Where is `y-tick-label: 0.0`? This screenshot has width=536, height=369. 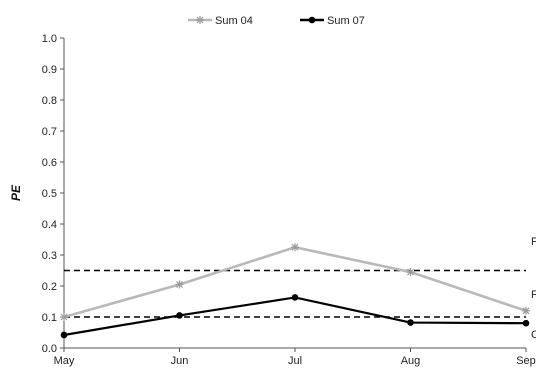
y-tick-label: 0.0 is located at coordinates (49, 349).